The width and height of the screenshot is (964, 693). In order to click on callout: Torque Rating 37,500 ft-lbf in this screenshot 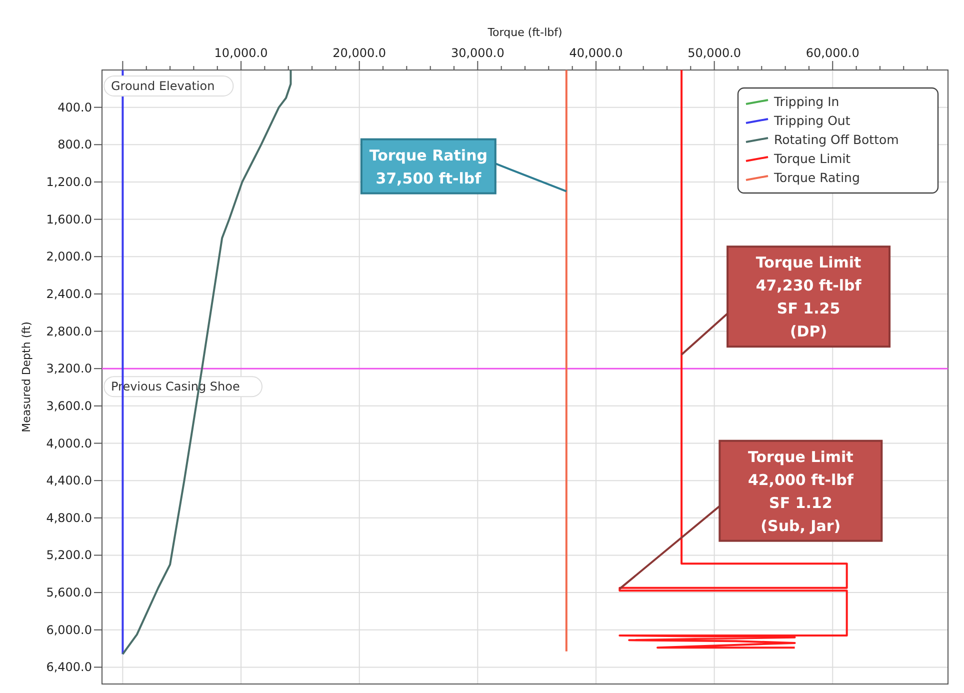, I will do `click(463, 166)`.